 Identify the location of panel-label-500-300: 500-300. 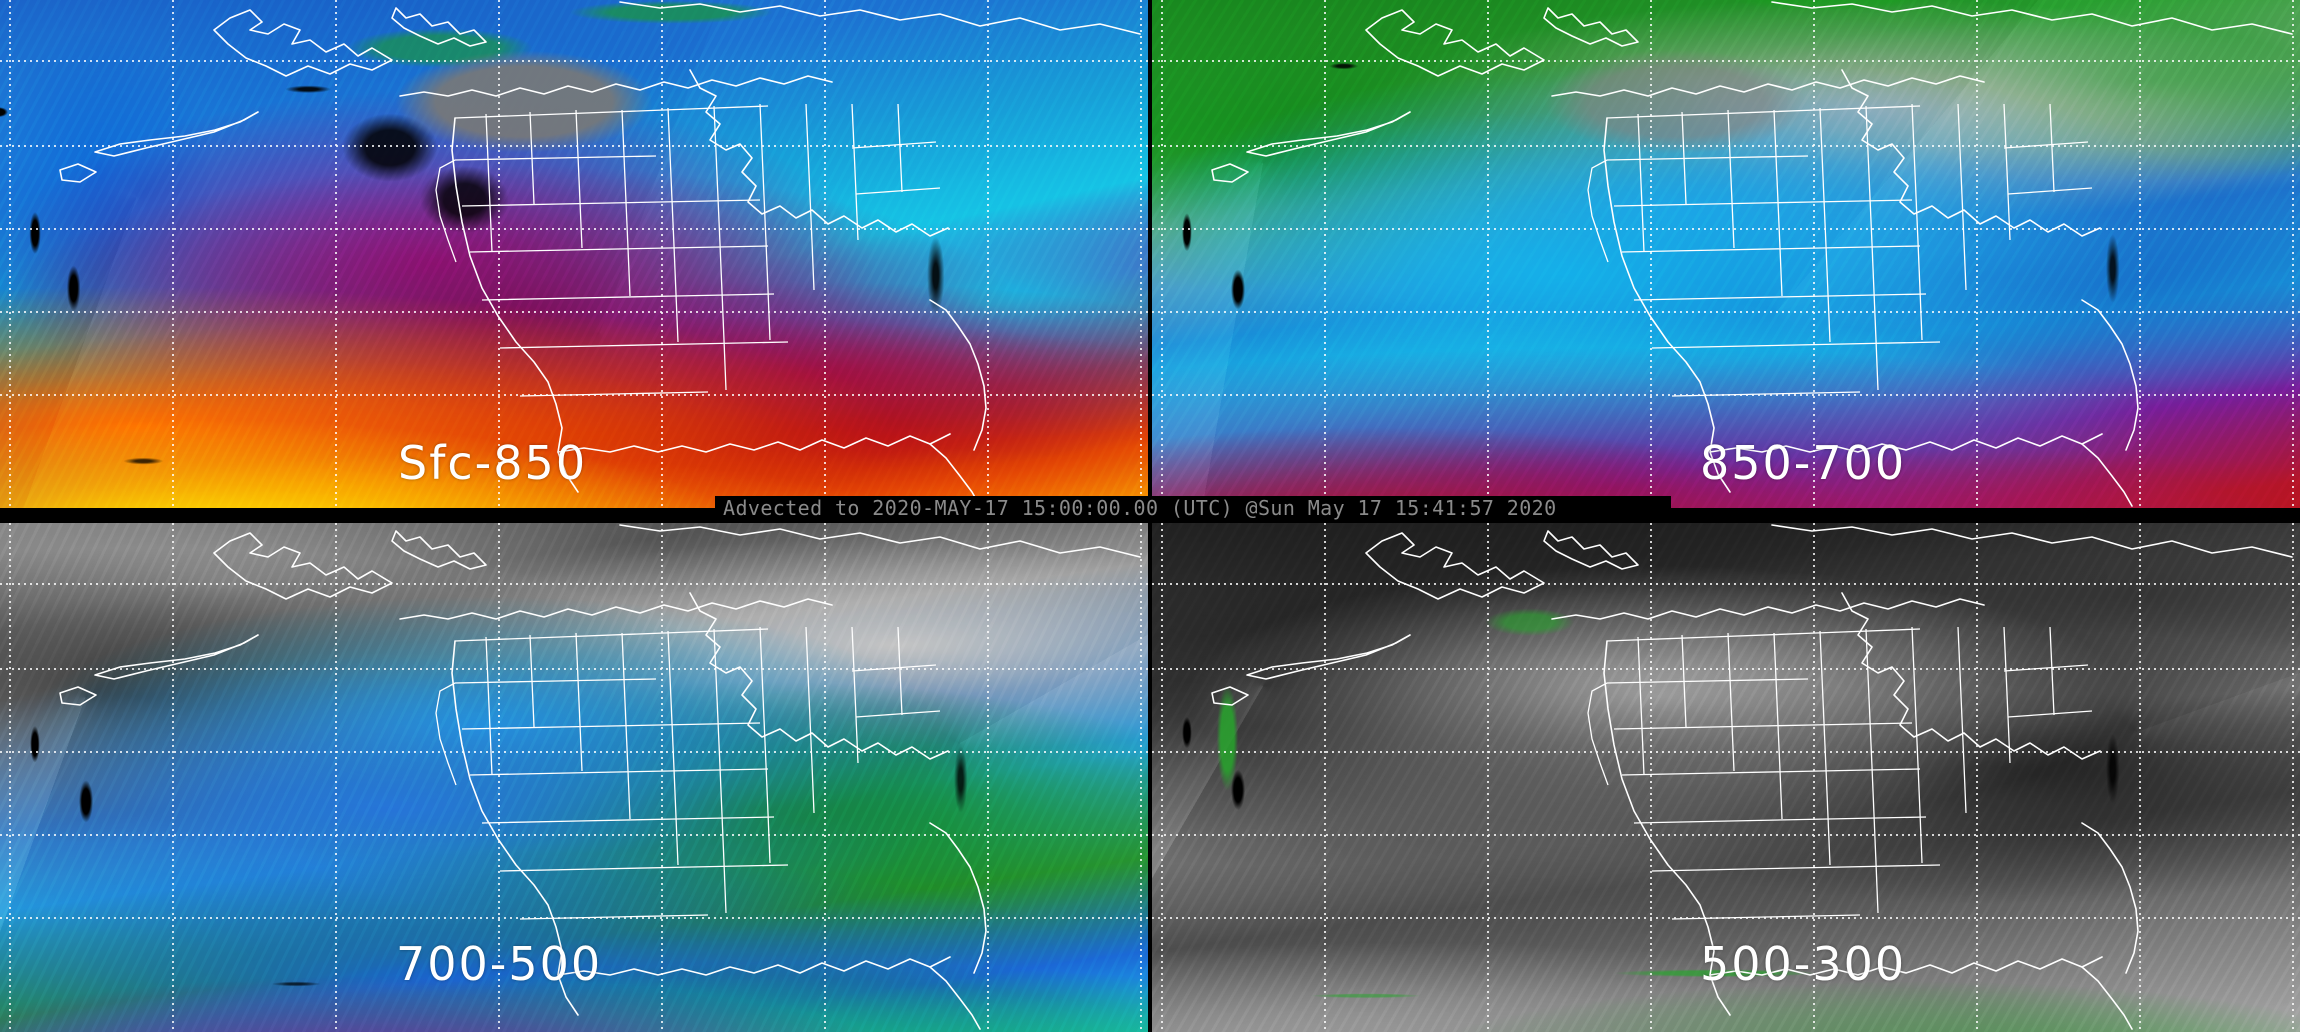
(1803, 964).